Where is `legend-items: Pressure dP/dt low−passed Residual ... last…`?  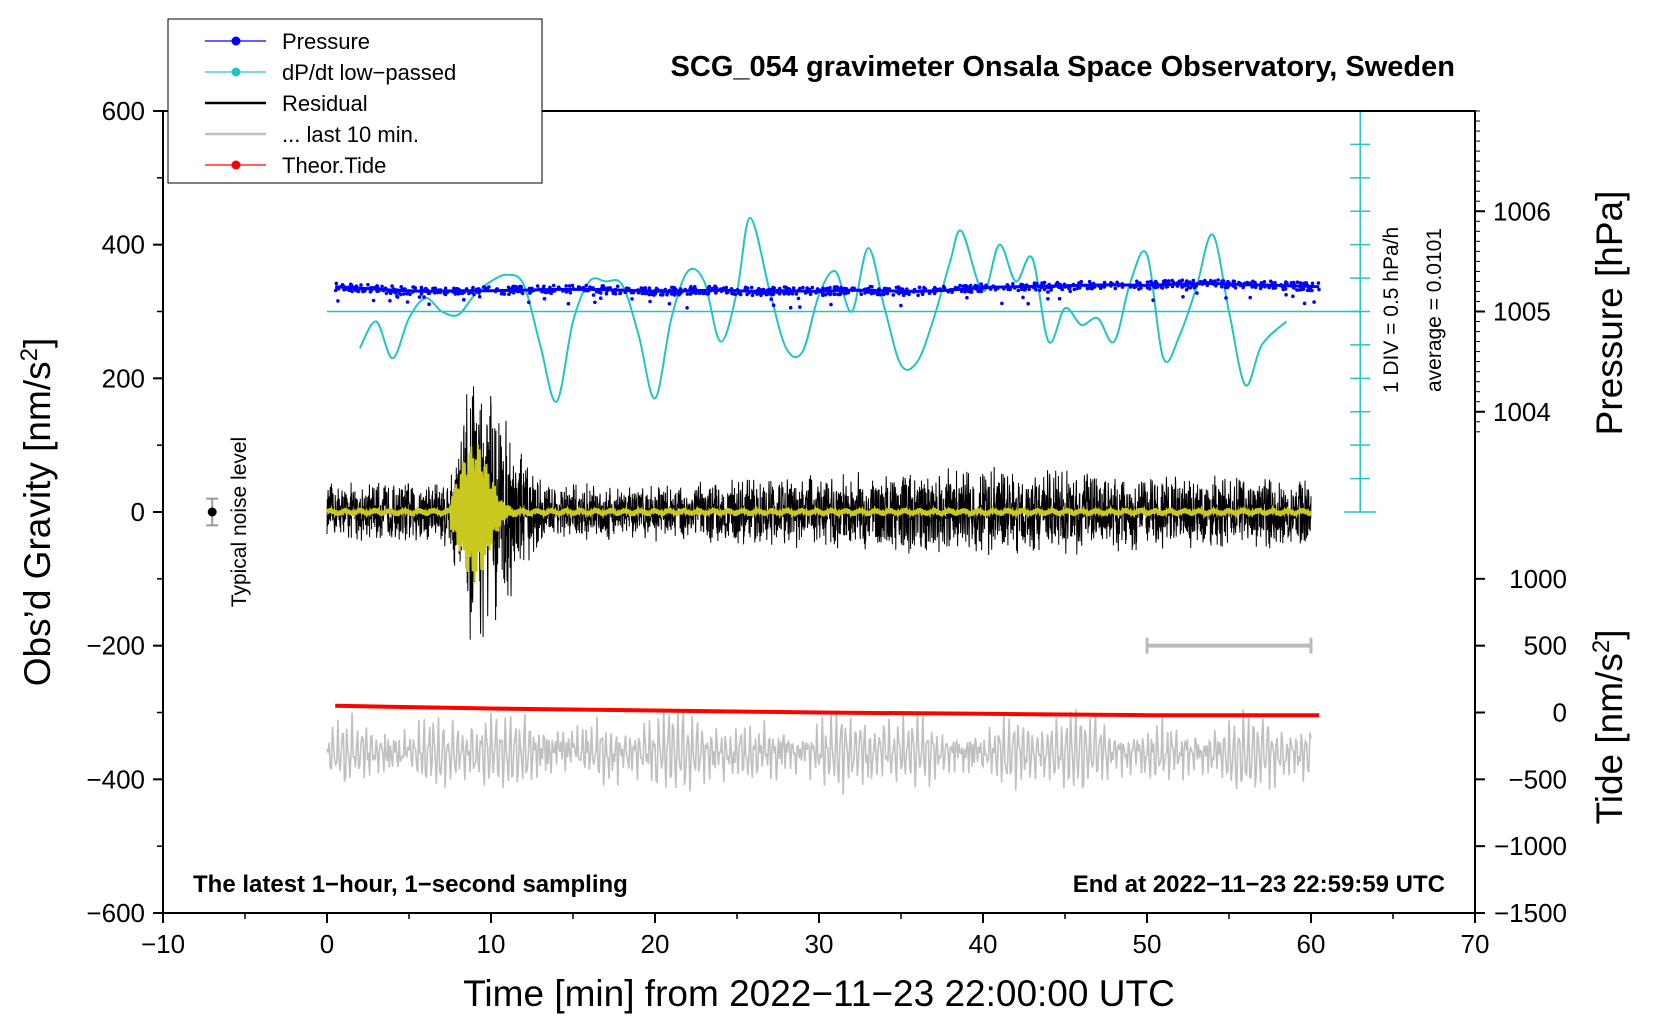 legend-items: Pressure dP/dt low−passed Residual ... last… is located at coordinates (330, 103).